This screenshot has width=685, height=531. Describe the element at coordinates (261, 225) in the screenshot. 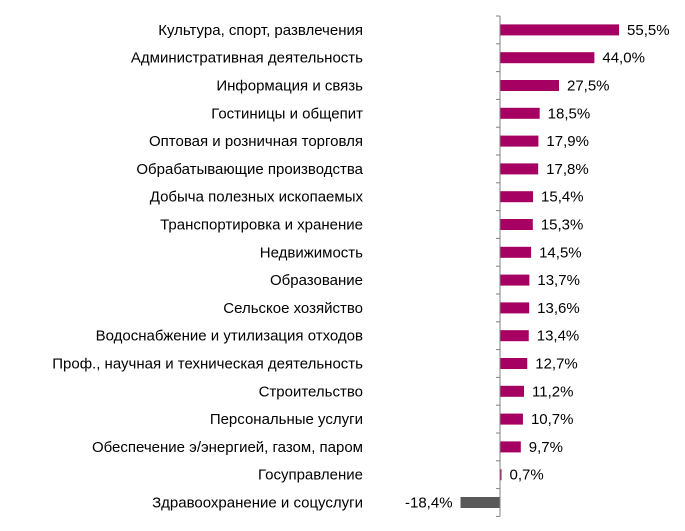

I see `category-label: Транспортировка и хранение` at that location.